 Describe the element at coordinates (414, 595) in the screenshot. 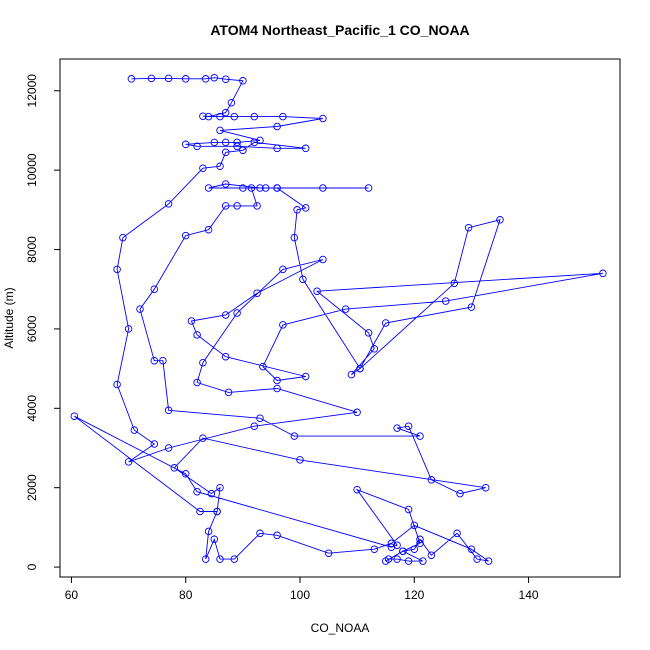

I see `x-tick-label: 120` at that location.